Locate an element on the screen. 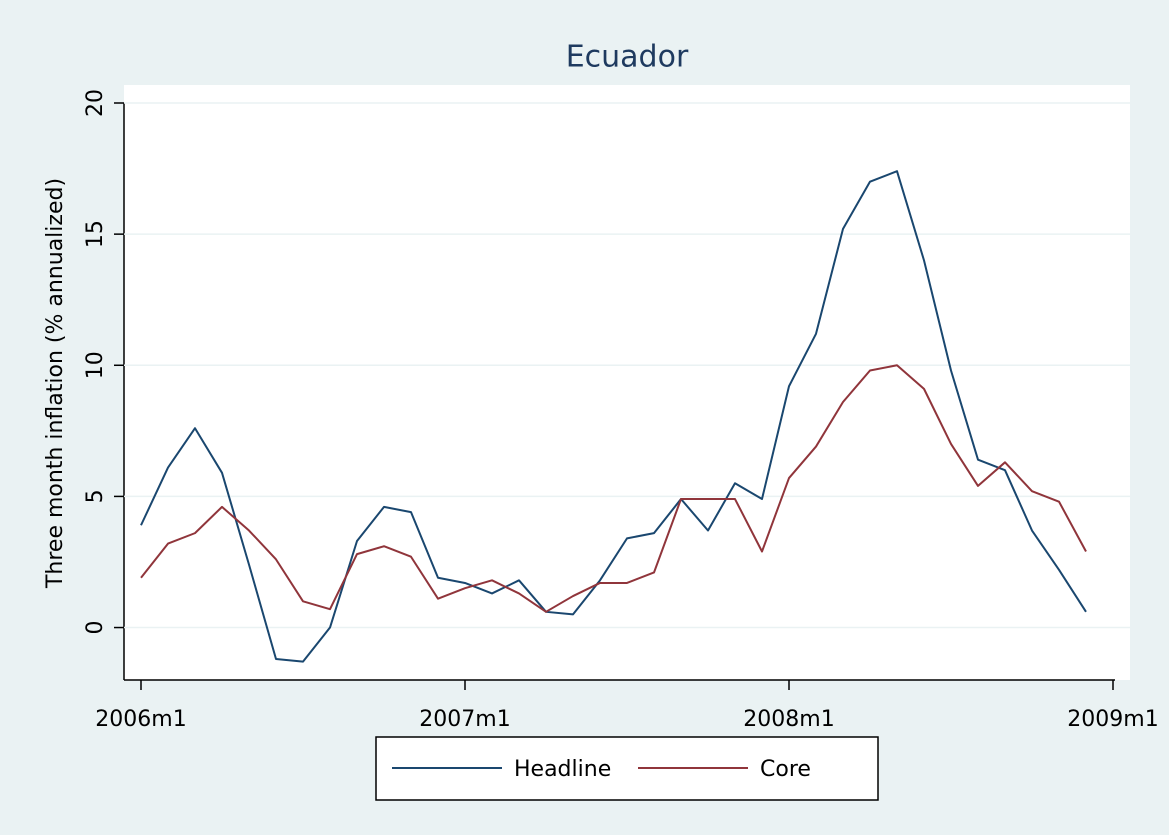  x-tick-label: 2006m1 is located at coordinates (140, 719).